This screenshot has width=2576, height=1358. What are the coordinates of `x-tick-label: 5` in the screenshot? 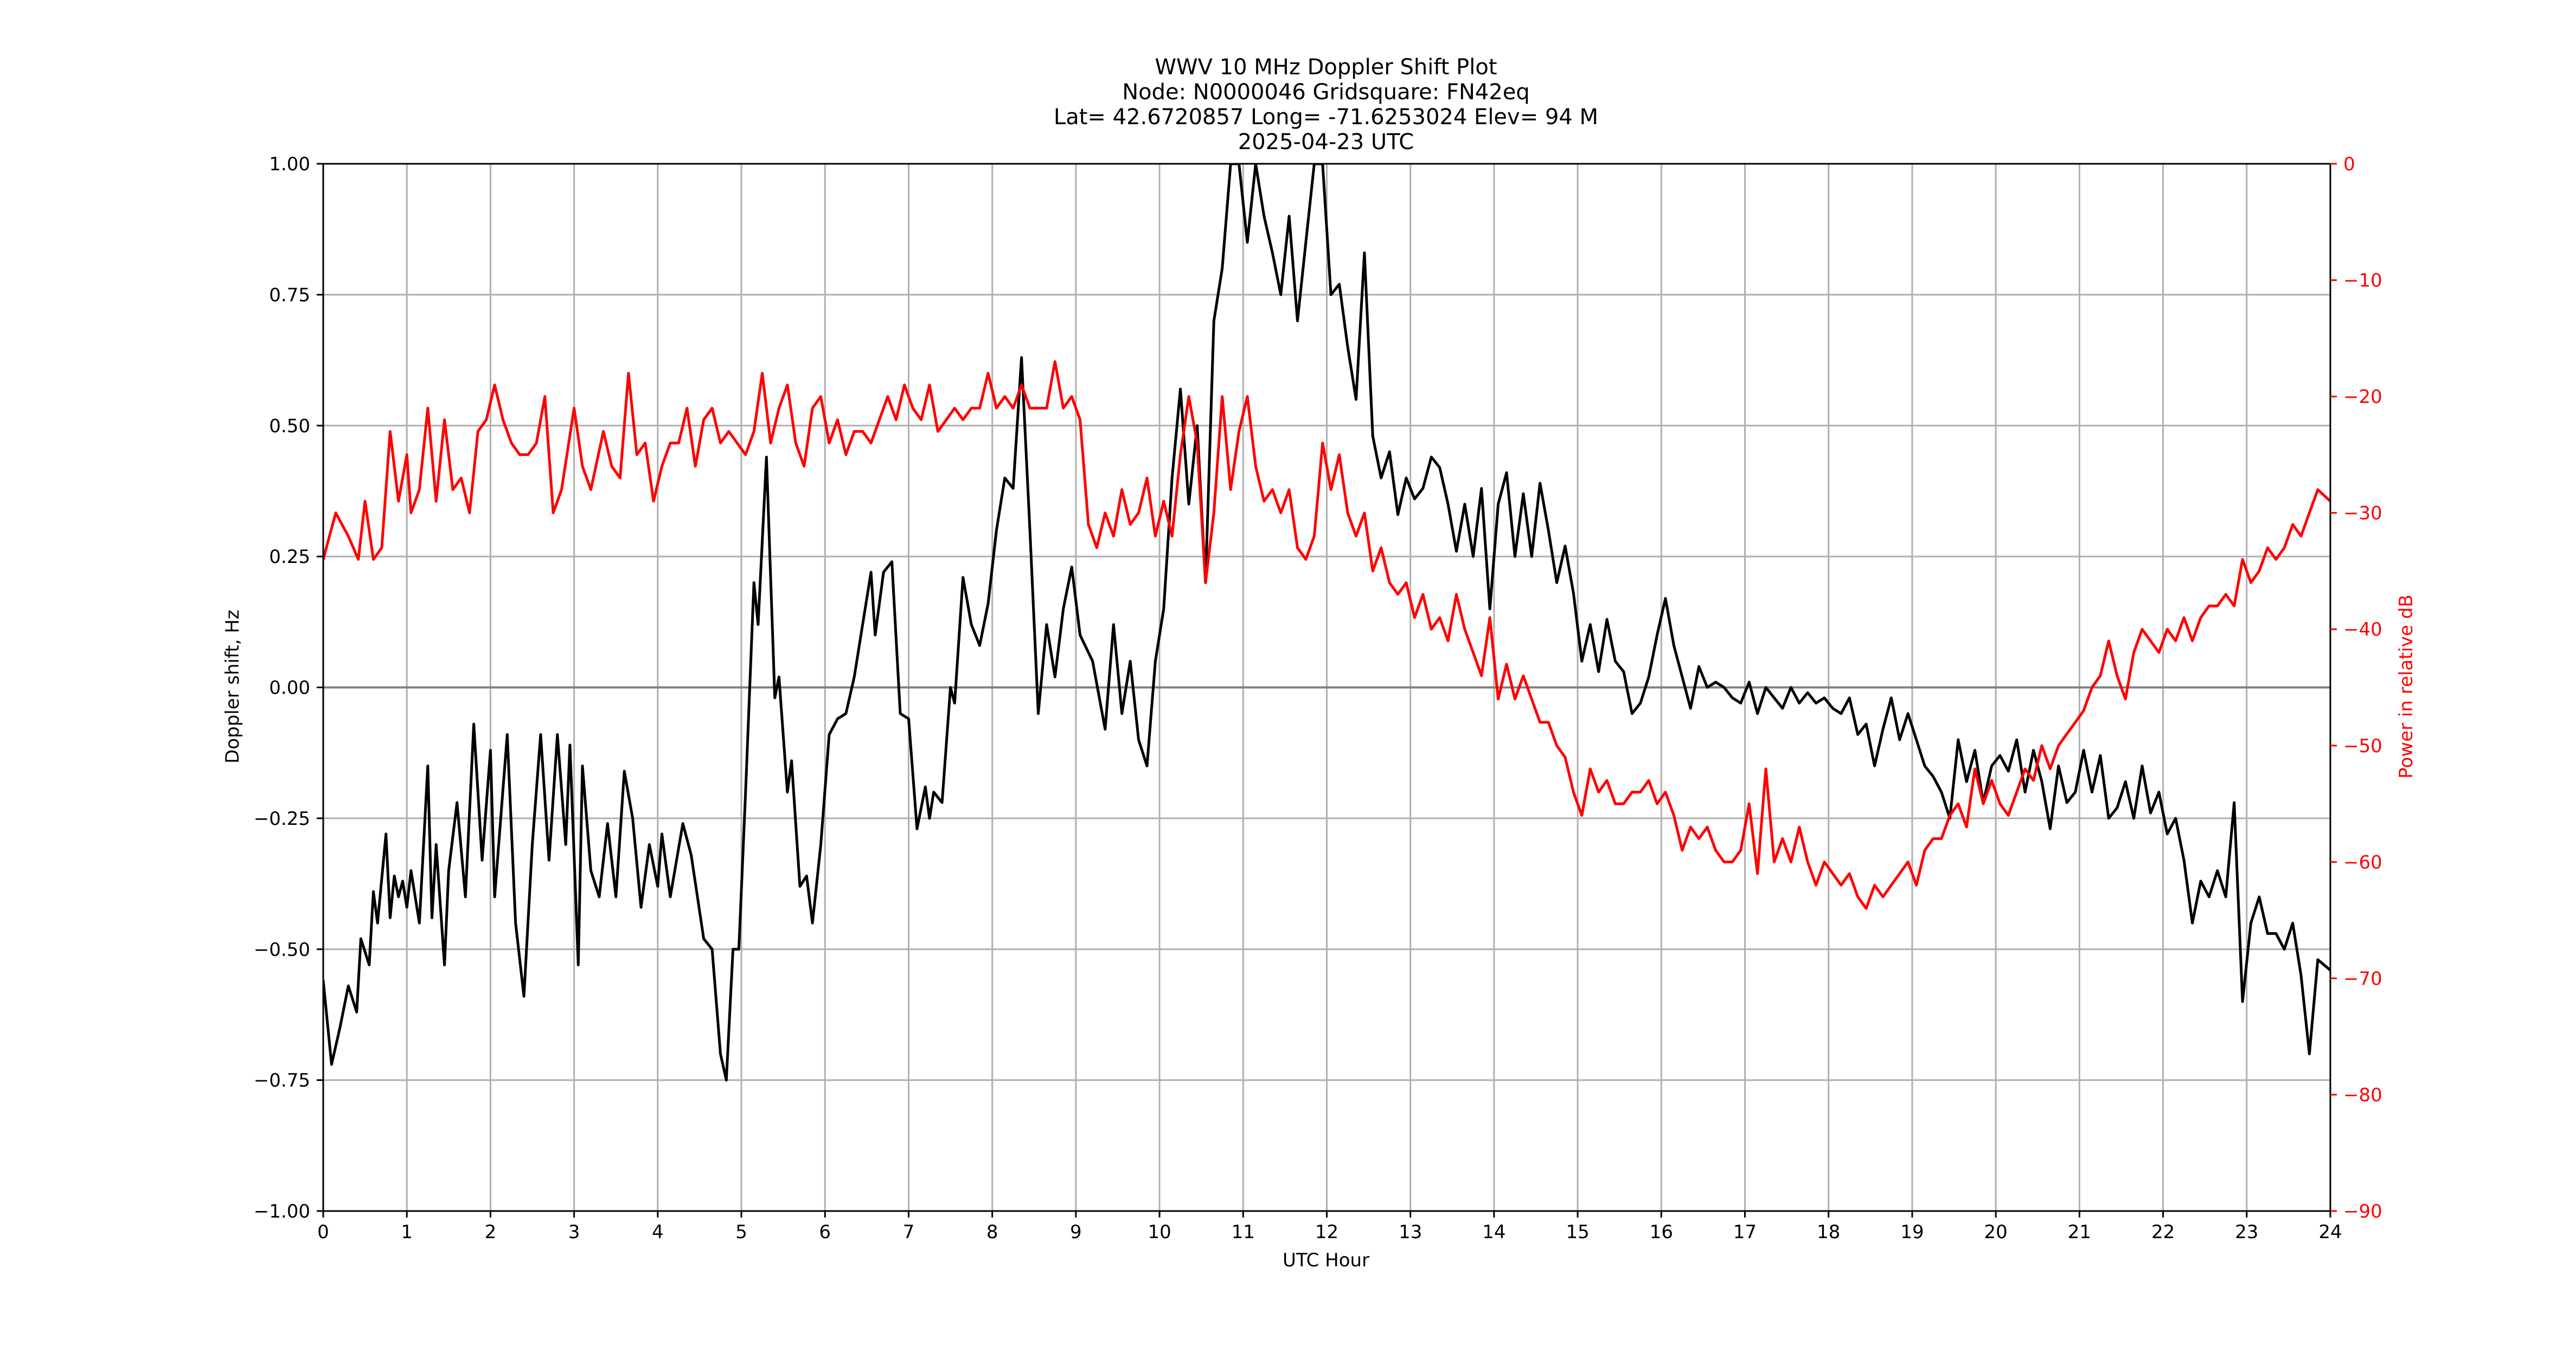 It's located at (741, 1232).